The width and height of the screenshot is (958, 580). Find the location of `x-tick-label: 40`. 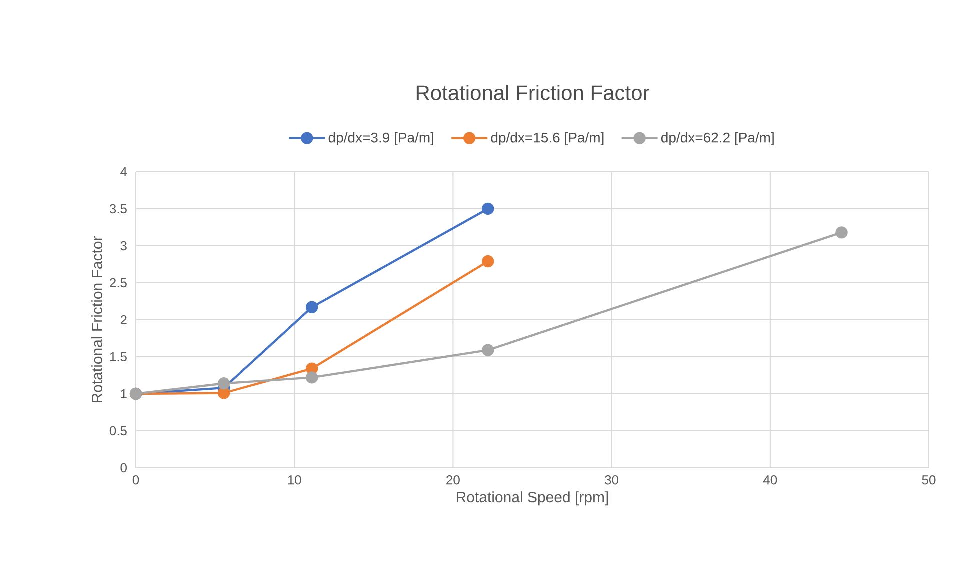

x-tick-label: 40 is located at coordinates (770, 480).